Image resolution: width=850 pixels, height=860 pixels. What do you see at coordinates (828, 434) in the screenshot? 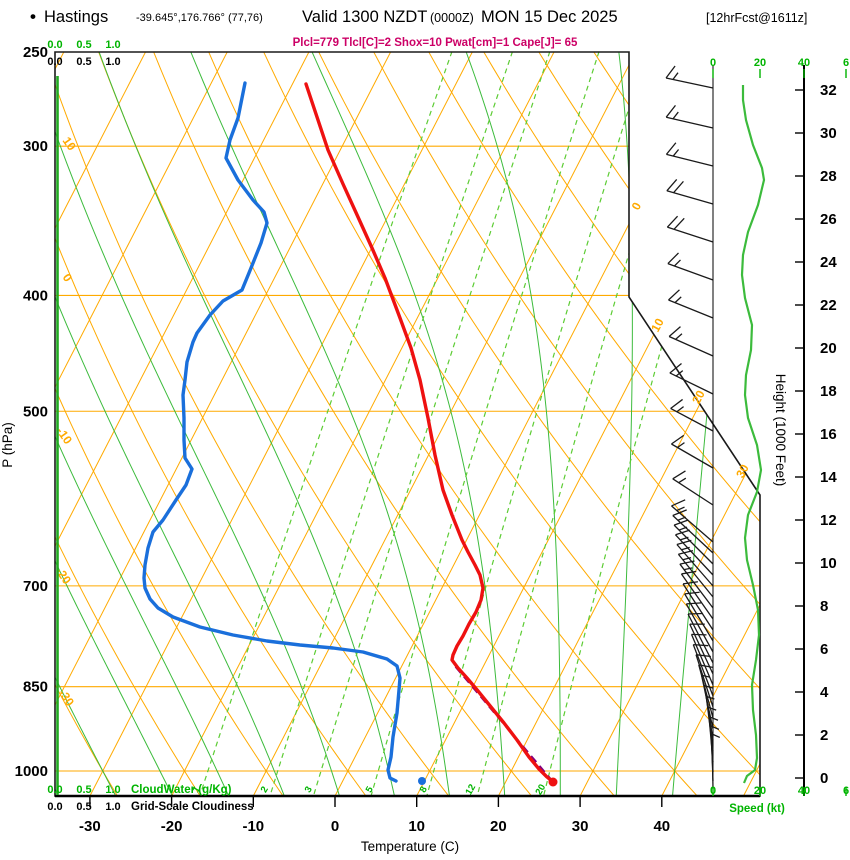
I see `height-tick-label: 16` at bounding box center [828, 434].